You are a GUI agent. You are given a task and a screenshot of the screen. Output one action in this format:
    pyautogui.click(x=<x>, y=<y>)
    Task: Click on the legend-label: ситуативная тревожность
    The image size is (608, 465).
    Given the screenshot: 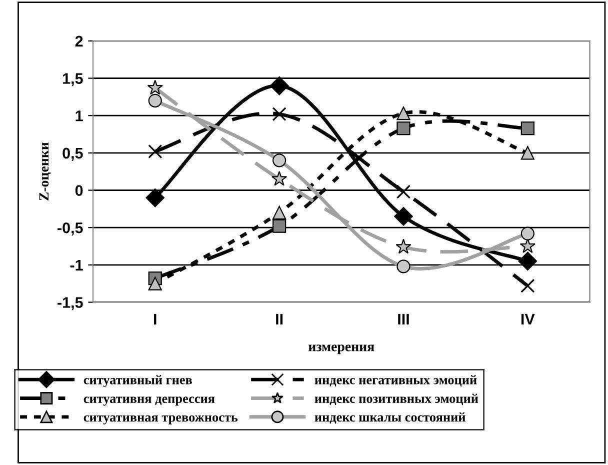 What is the action you would take?
    pyautogui.click(x=161, y=419)
    